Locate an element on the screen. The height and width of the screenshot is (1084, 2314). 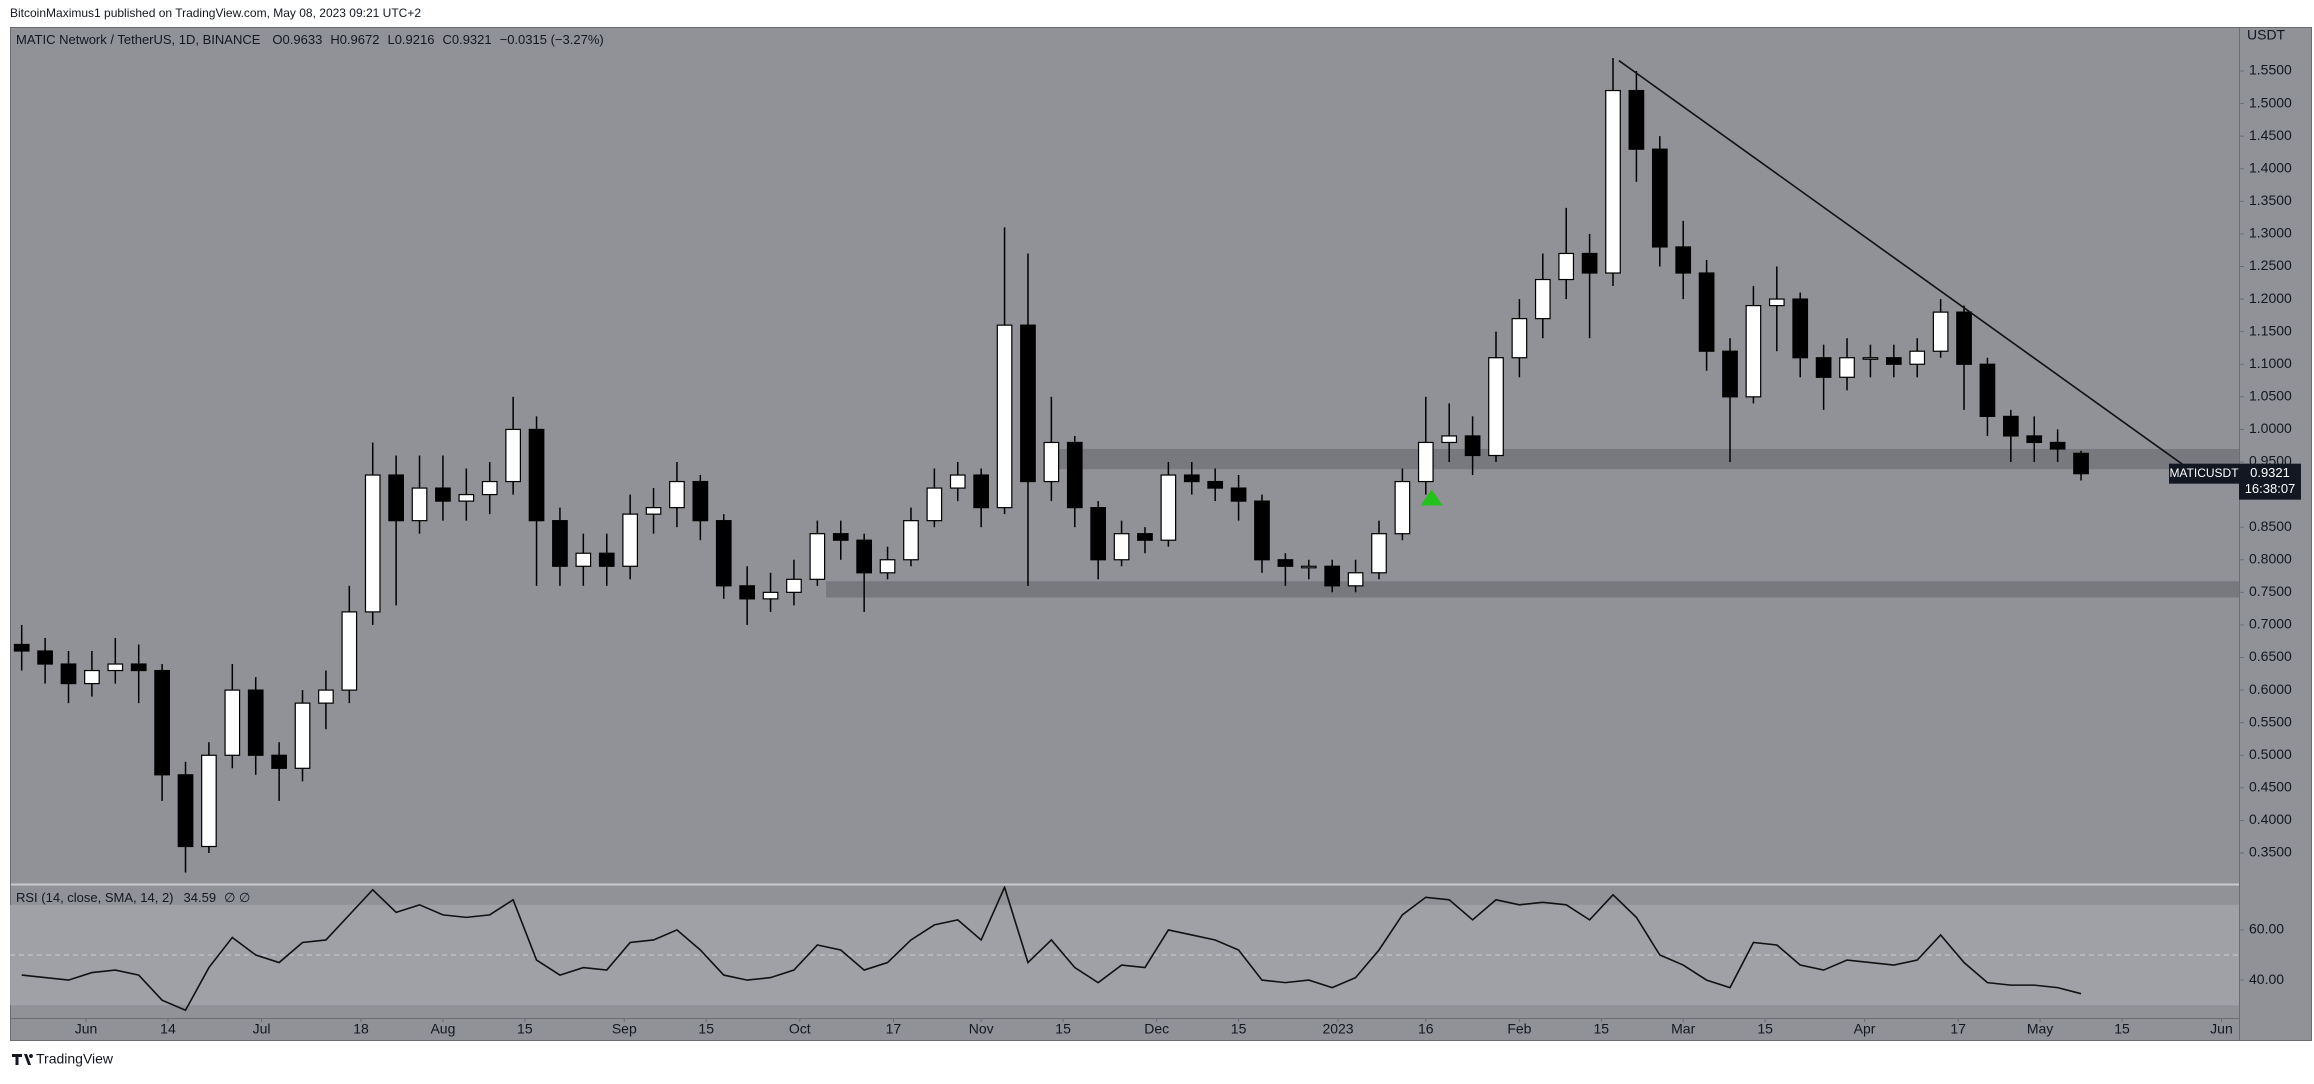
rsi-line is located at coordinates (1051, 949).